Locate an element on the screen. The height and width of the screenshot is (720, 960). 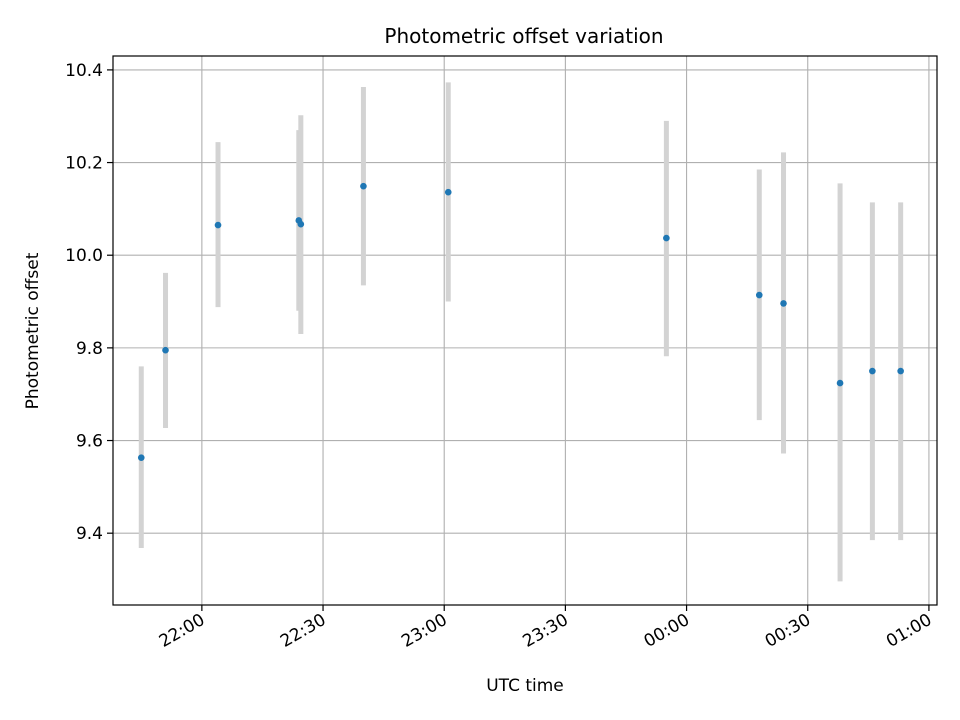
y-tick-label: 9.8 is located at coordinates (89, 349).